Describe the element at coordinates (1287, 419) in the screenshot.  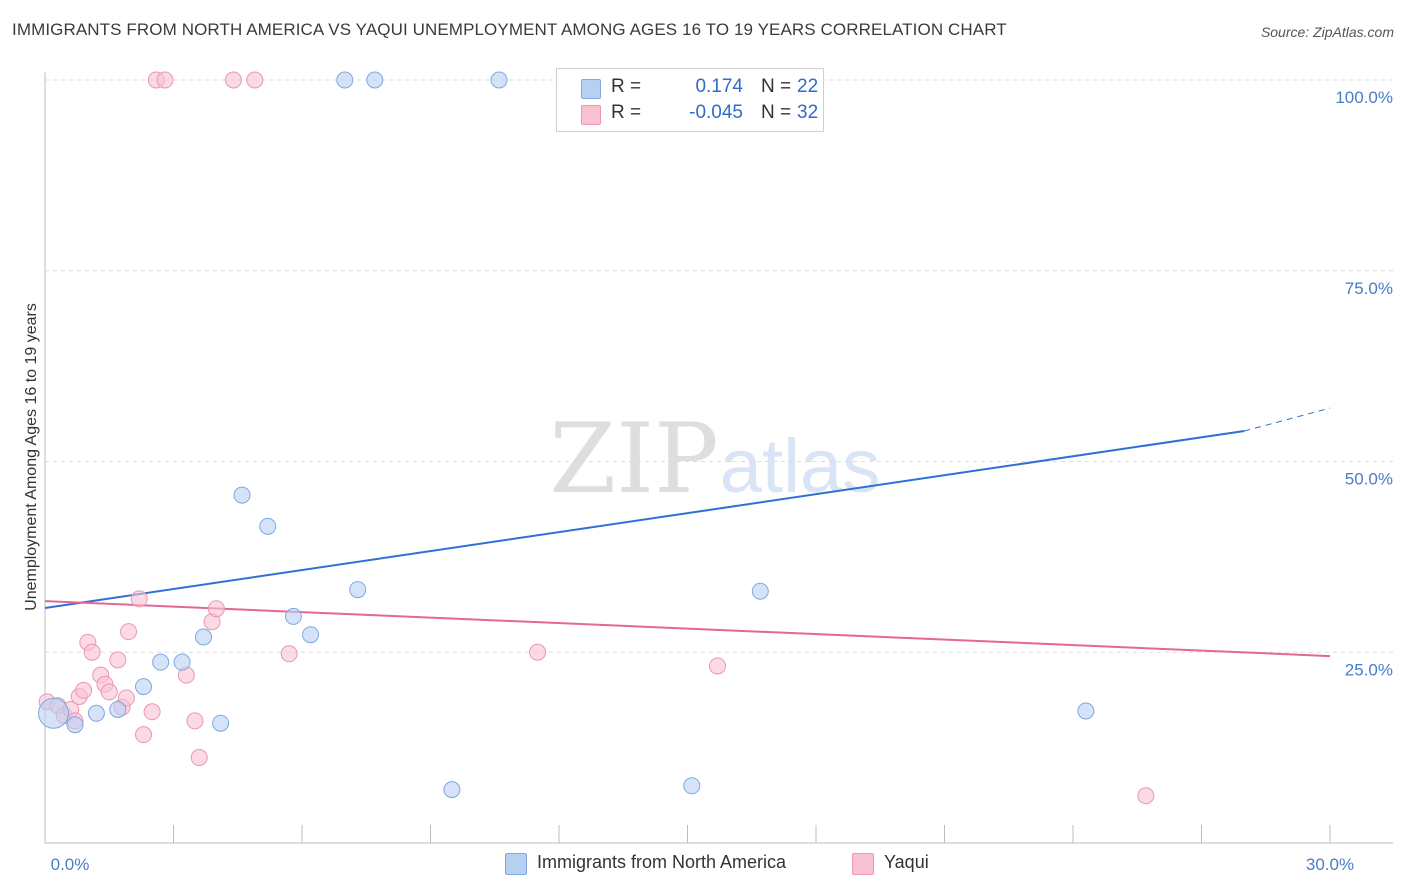
I see `trendline-north-america-extension` at that location.